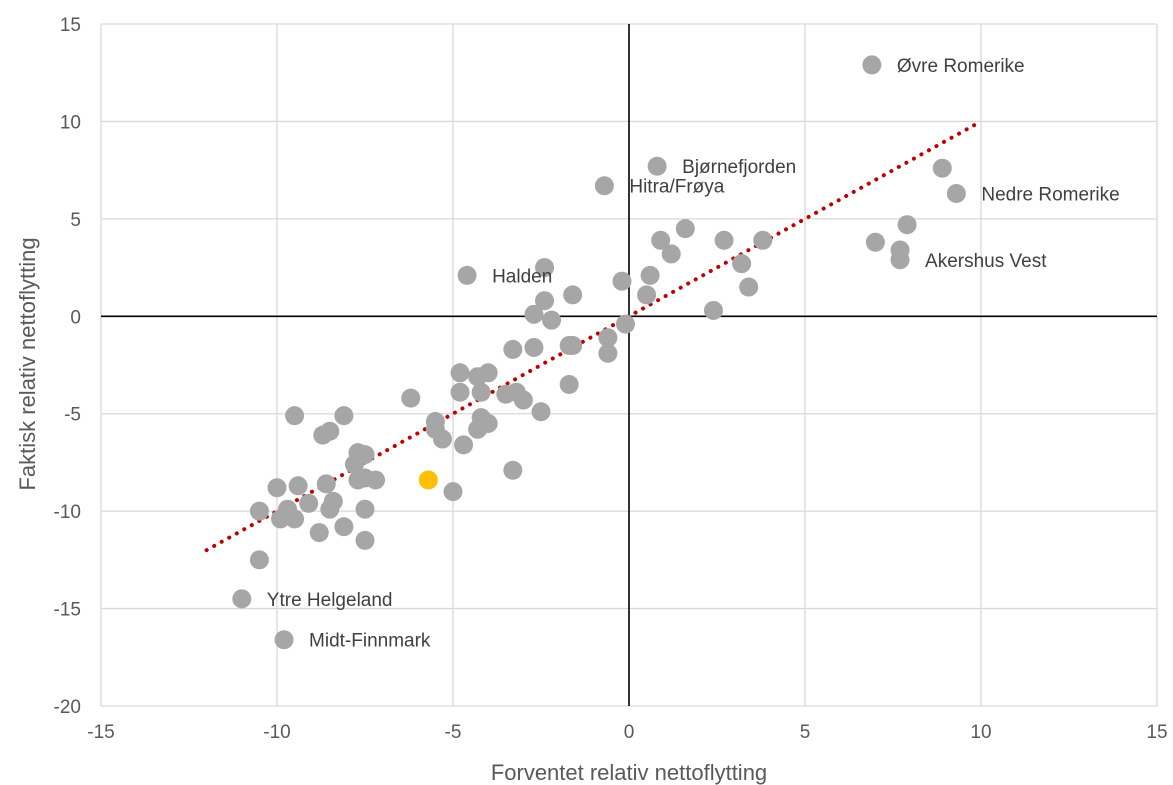 This screenshot has height=785, width=1173. What do you see at coordinates (330, 600) in the screenshot?
I see `point-label: Ytre Helgeland` at bounding box center [330, 600].